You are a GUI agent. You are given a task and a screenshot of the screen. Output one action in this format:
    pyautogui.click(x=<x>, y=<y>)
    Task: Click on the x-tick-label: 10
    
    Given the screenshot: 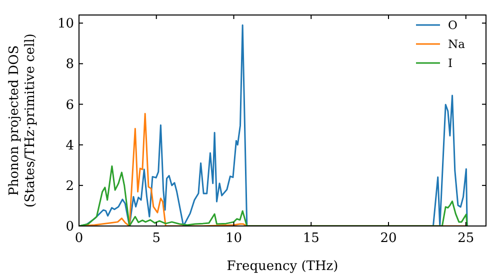 What is the action you would take?
    pyautogui.click(x=233, y=238)
    